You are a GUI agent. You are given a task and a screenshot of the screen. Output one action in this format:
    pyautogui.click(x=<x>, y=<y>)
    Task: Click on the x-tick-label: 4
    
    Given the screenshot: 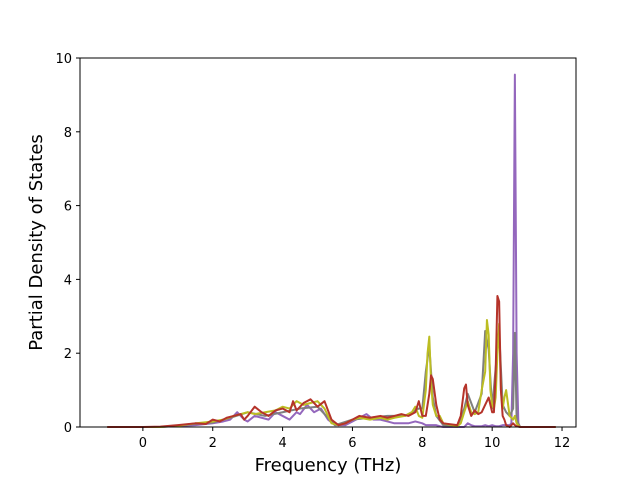 What is the action you would take?
    pyautogui.click(x=282, y=443)
    